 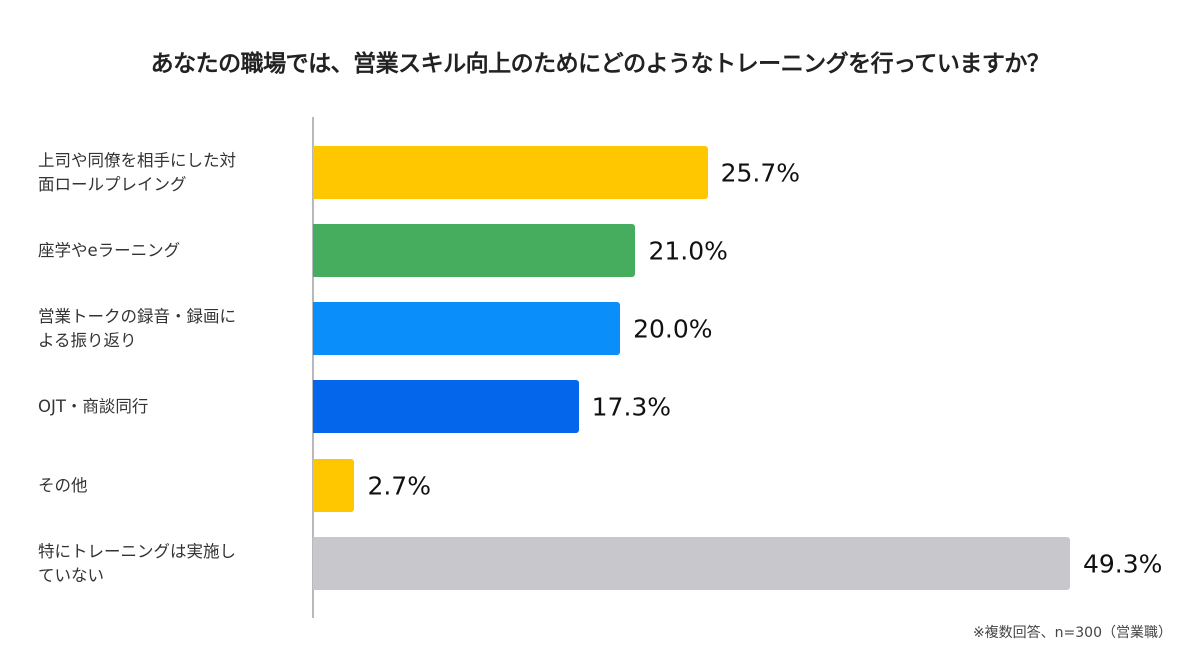 What do you see at coordinates (137, 328) in the screenshot?
I see `category-label: 営業トークの録音・録画に よる振り返り` at bounding box center [137, 328].